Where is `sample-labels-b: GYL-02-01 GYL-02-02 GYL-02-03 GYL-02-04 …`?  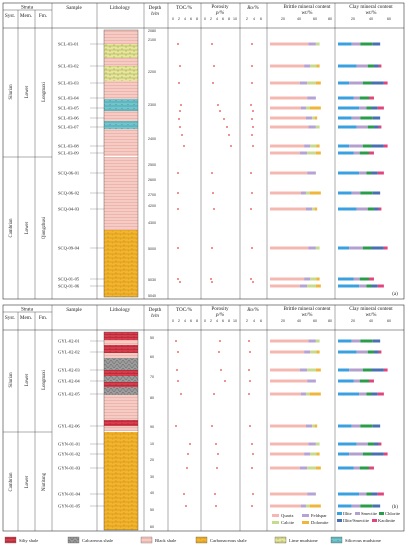 sample-labels-b: GYL-02-01 GYL-02-02 GYL-02-03 GYL-02-04 … is located at coordinates (69, 424).